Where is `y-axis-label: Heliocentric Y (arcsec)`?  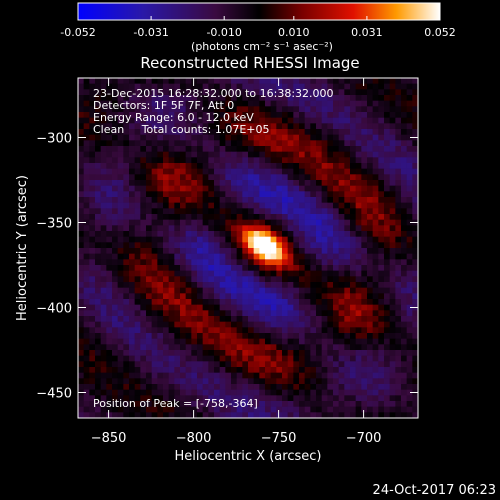
y-axis-label: Heliocentric Y (arcsec) is located at coordinates (22, 248).